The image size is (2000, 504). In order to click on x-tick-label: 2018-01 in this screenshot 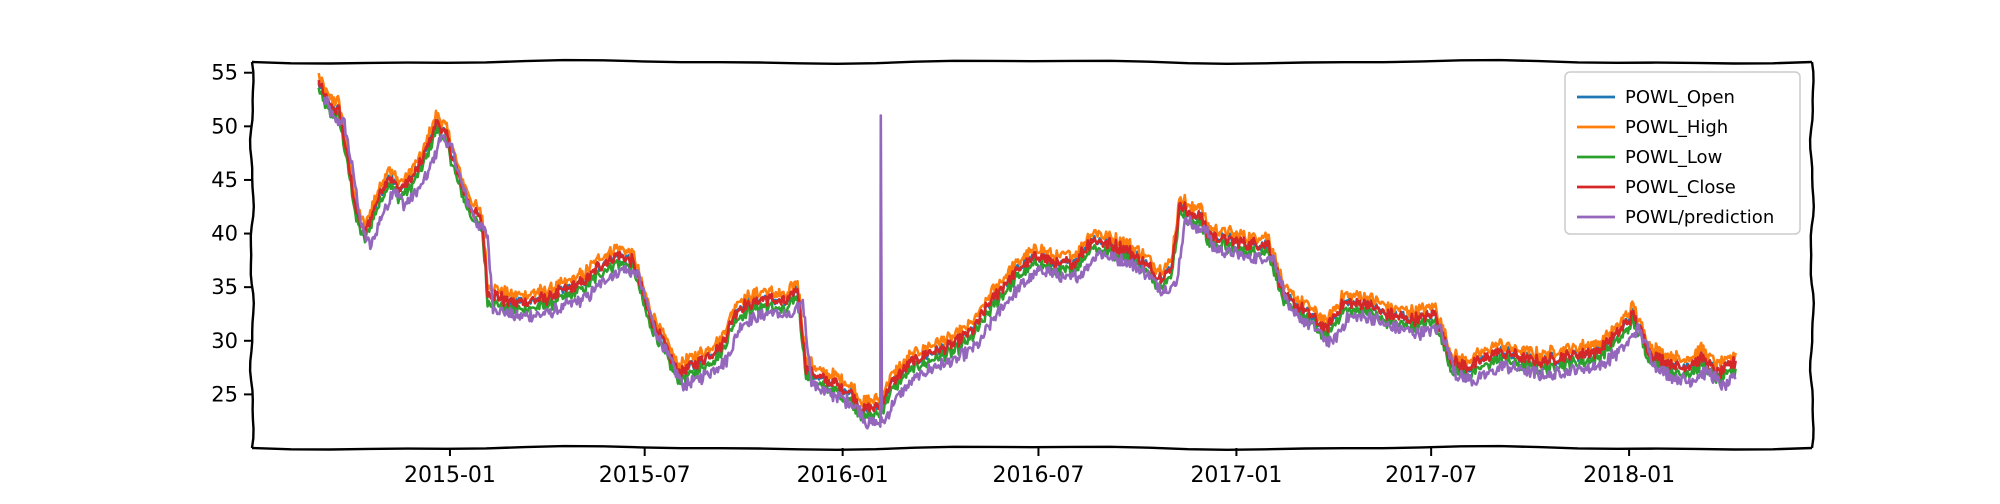, I will do `click(1629, 475)`.